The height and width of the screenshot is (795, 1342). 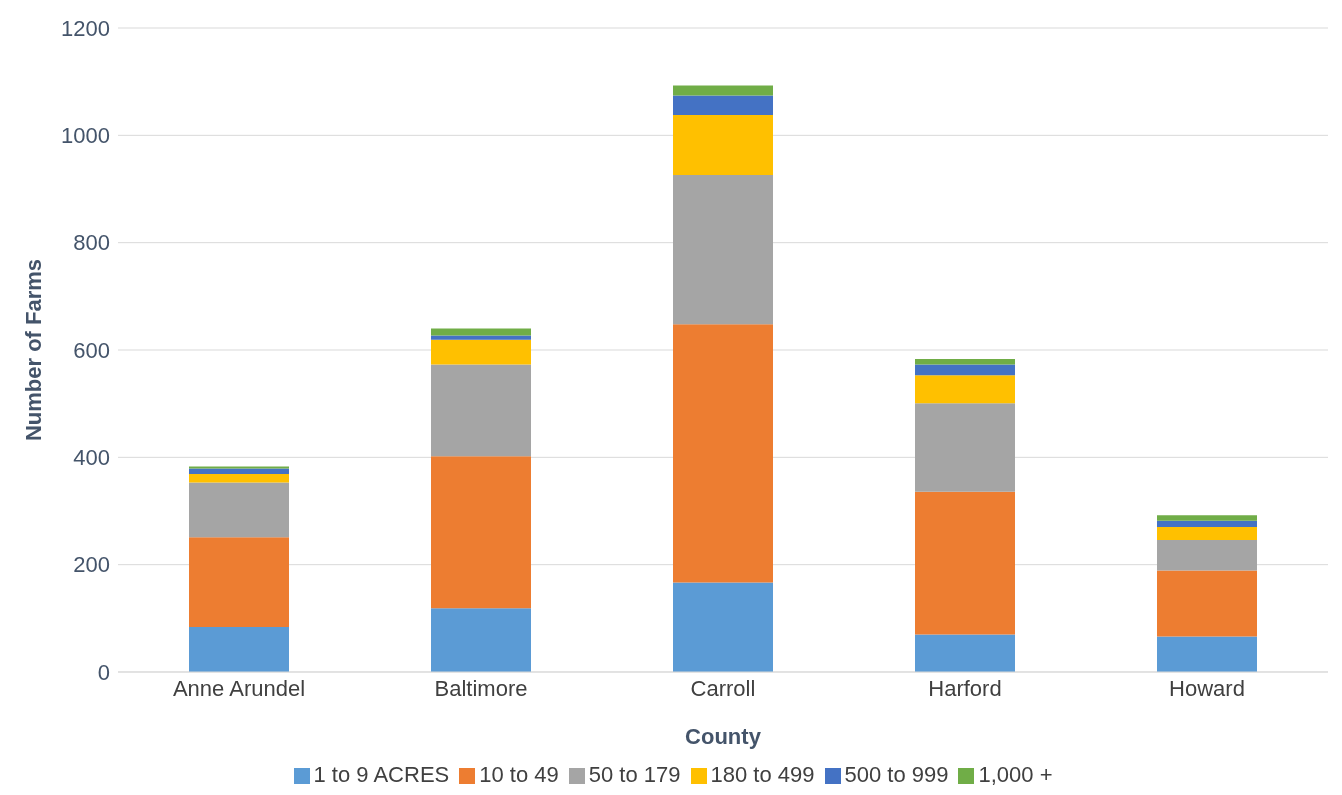 I want to click on y-tick-label: 0, so click(x=103, y=672).